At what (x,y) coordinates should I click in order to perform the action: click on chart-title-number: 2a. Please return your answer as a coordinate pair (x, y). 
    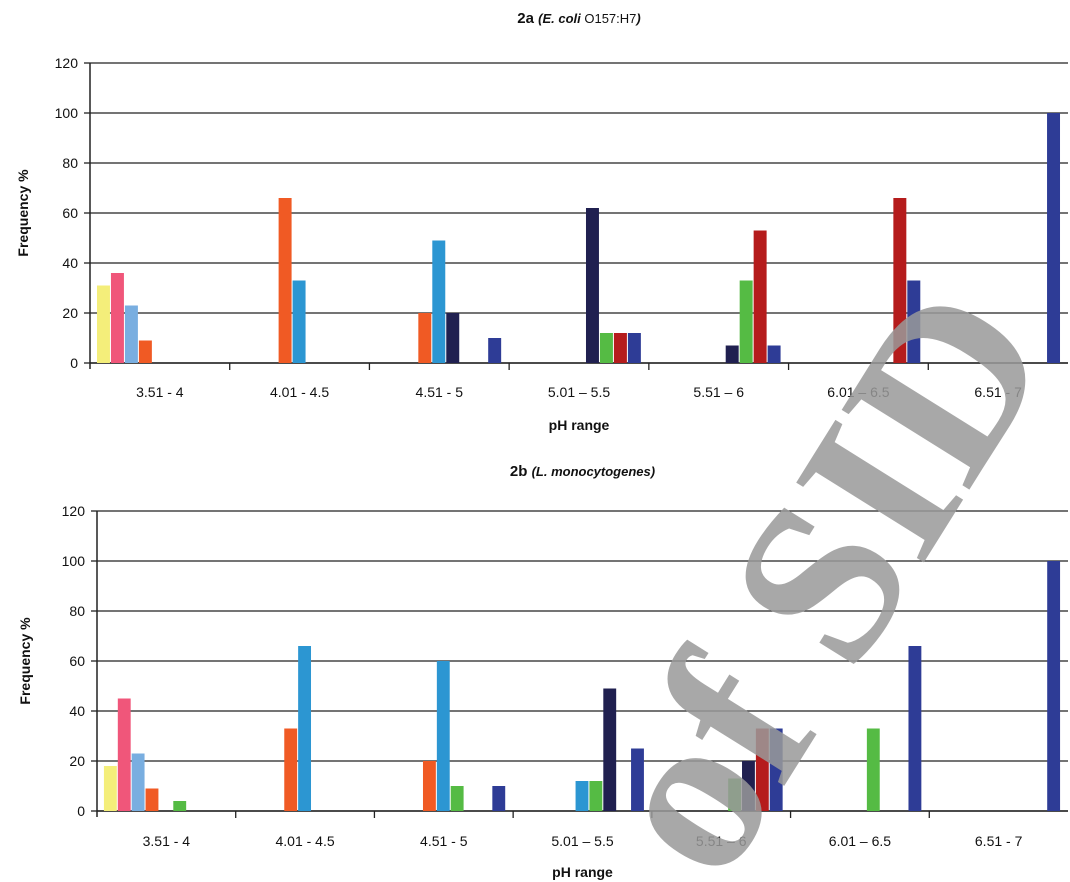
    Looking at the image, I should click on (527, 18).